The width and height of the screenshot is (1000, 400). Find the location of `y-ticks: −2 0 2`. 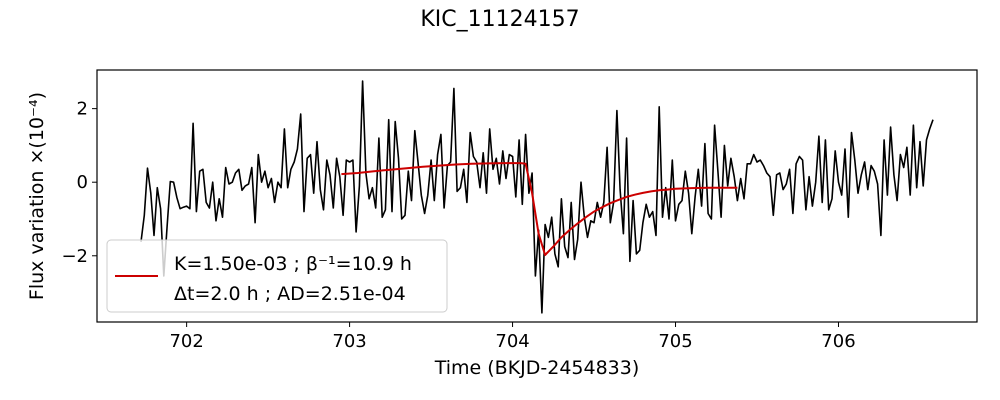

y-ticks: −2 0 2 is located at coordinates (79, 183).